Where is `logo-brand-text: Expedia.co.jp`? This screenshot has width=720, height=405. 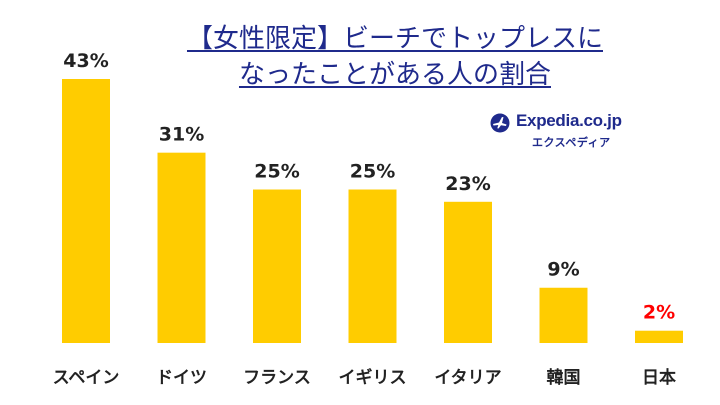
logo-brand-text: Expedia.co.jp is located at coordinates (569, 120).